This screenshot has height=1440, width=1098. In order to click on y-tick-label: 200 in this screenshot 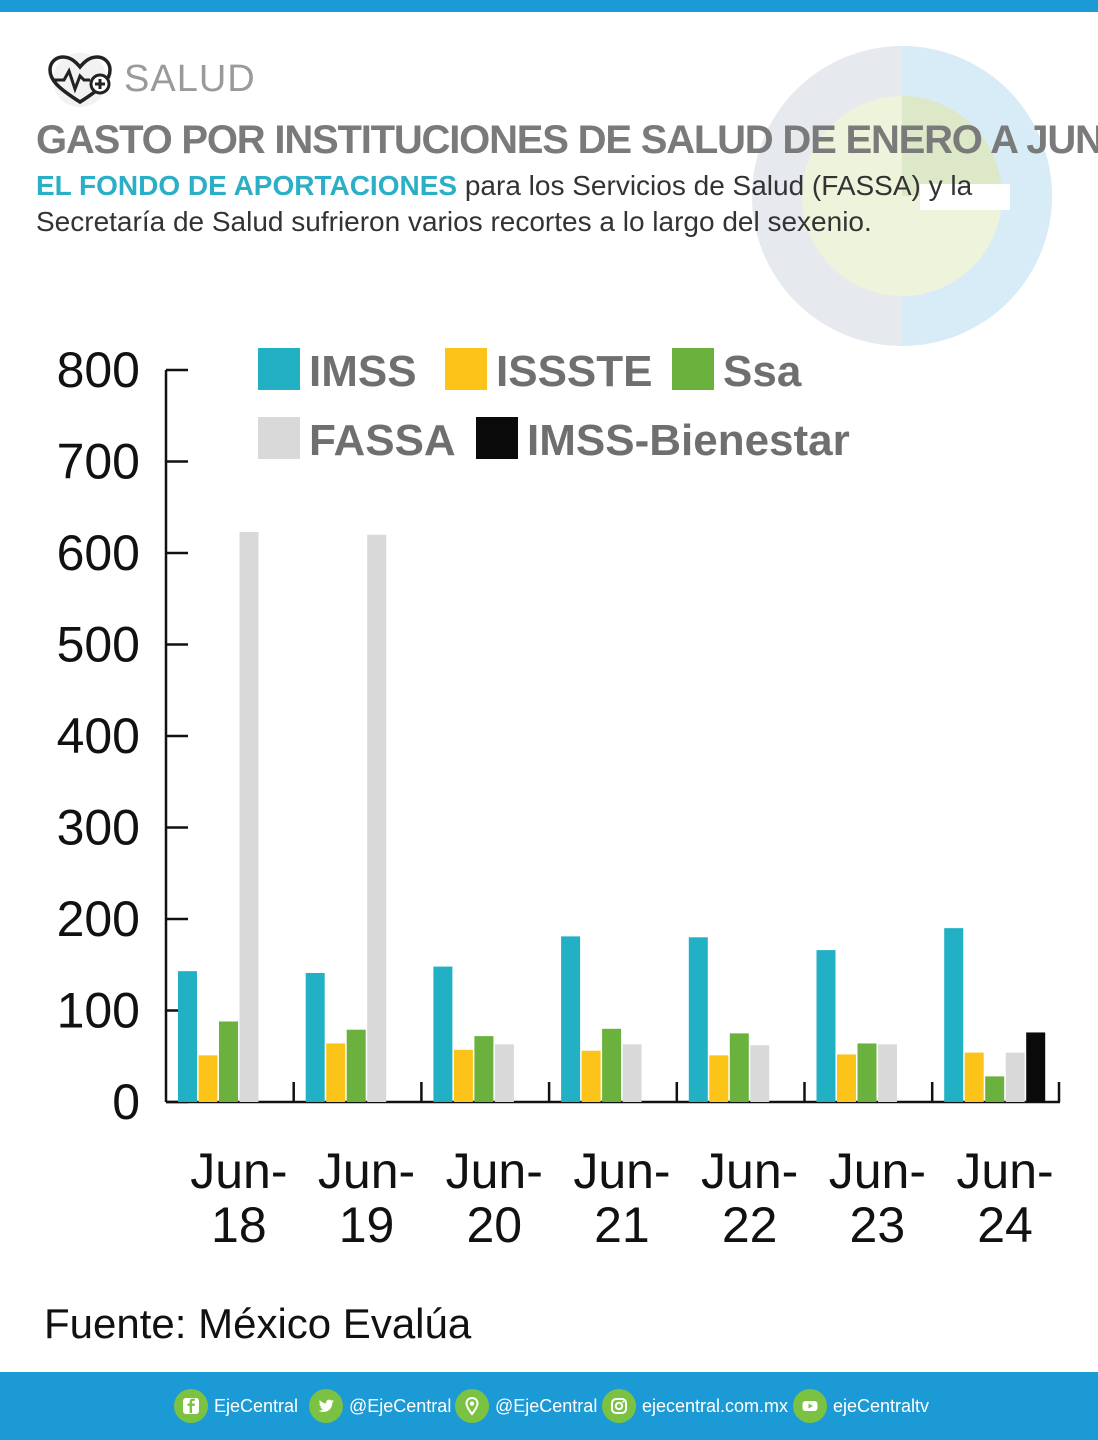, I will do `click(98, 919)`.